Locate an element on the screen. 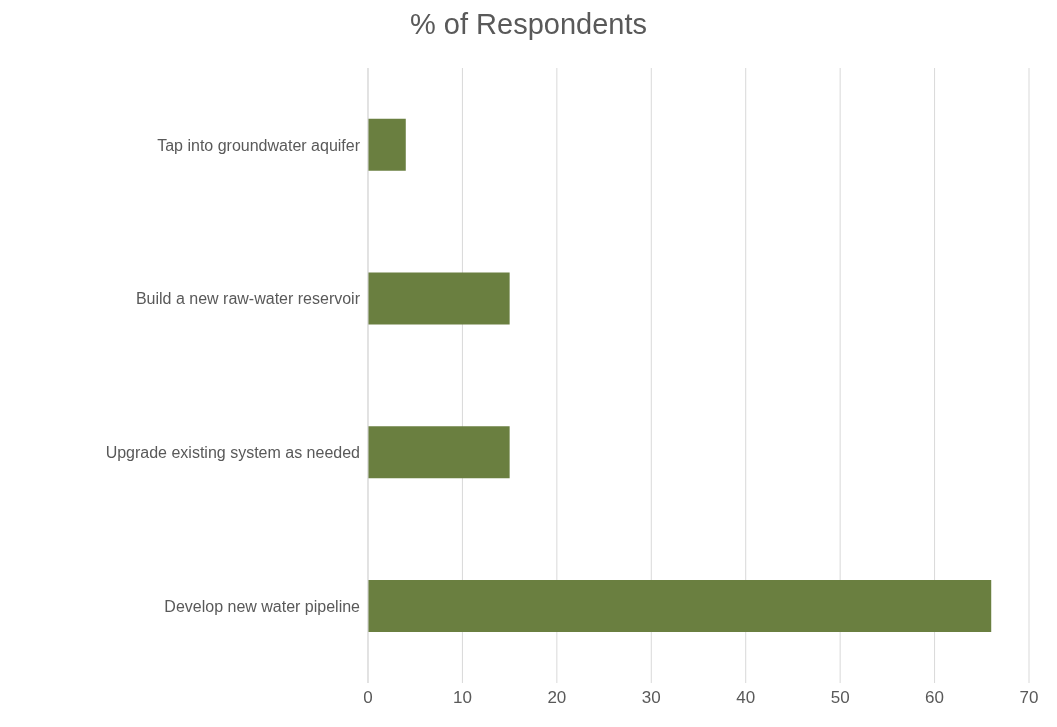  chart-title: % of Respondents is located at coordinates (528, 25).